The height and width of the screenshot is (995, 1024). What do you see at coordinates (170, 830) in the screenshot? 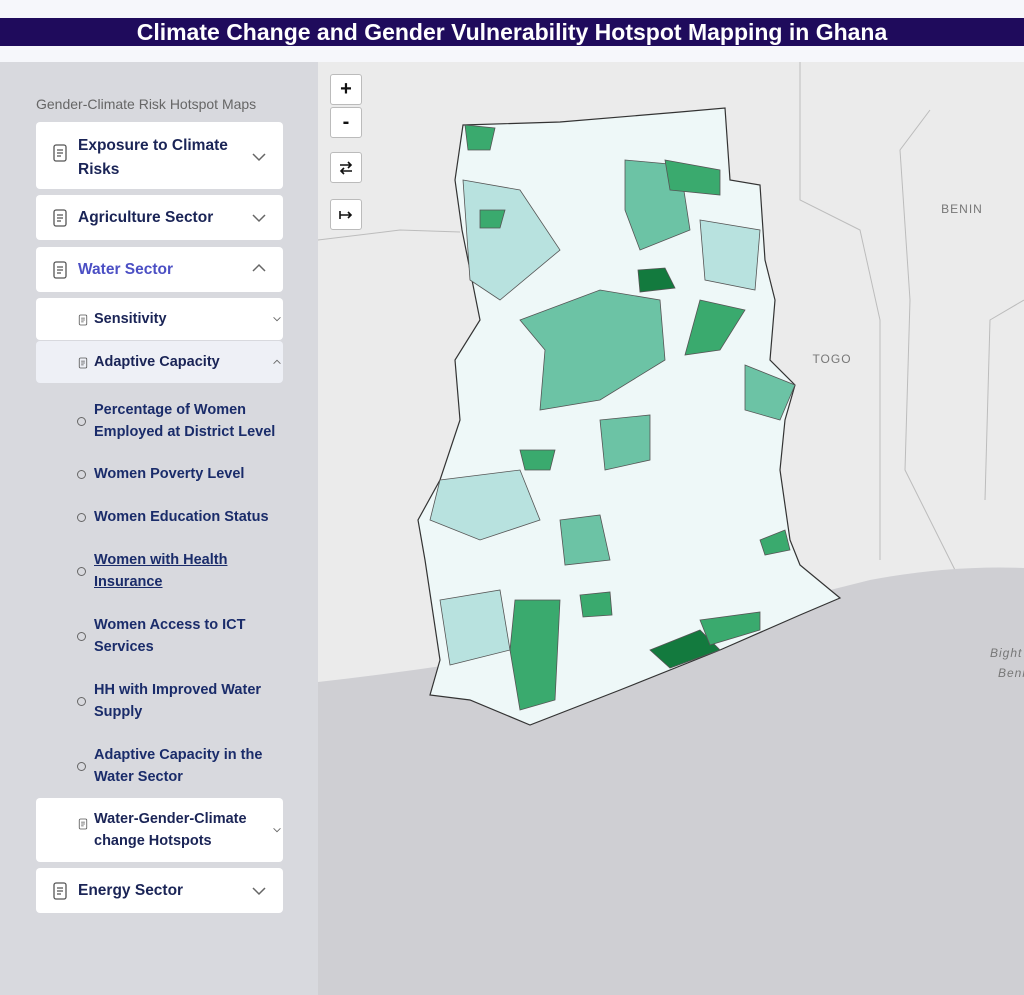
I see `subsection-label: Water-Gender-Climate change Hotspots` at bounding box center [170, 830].